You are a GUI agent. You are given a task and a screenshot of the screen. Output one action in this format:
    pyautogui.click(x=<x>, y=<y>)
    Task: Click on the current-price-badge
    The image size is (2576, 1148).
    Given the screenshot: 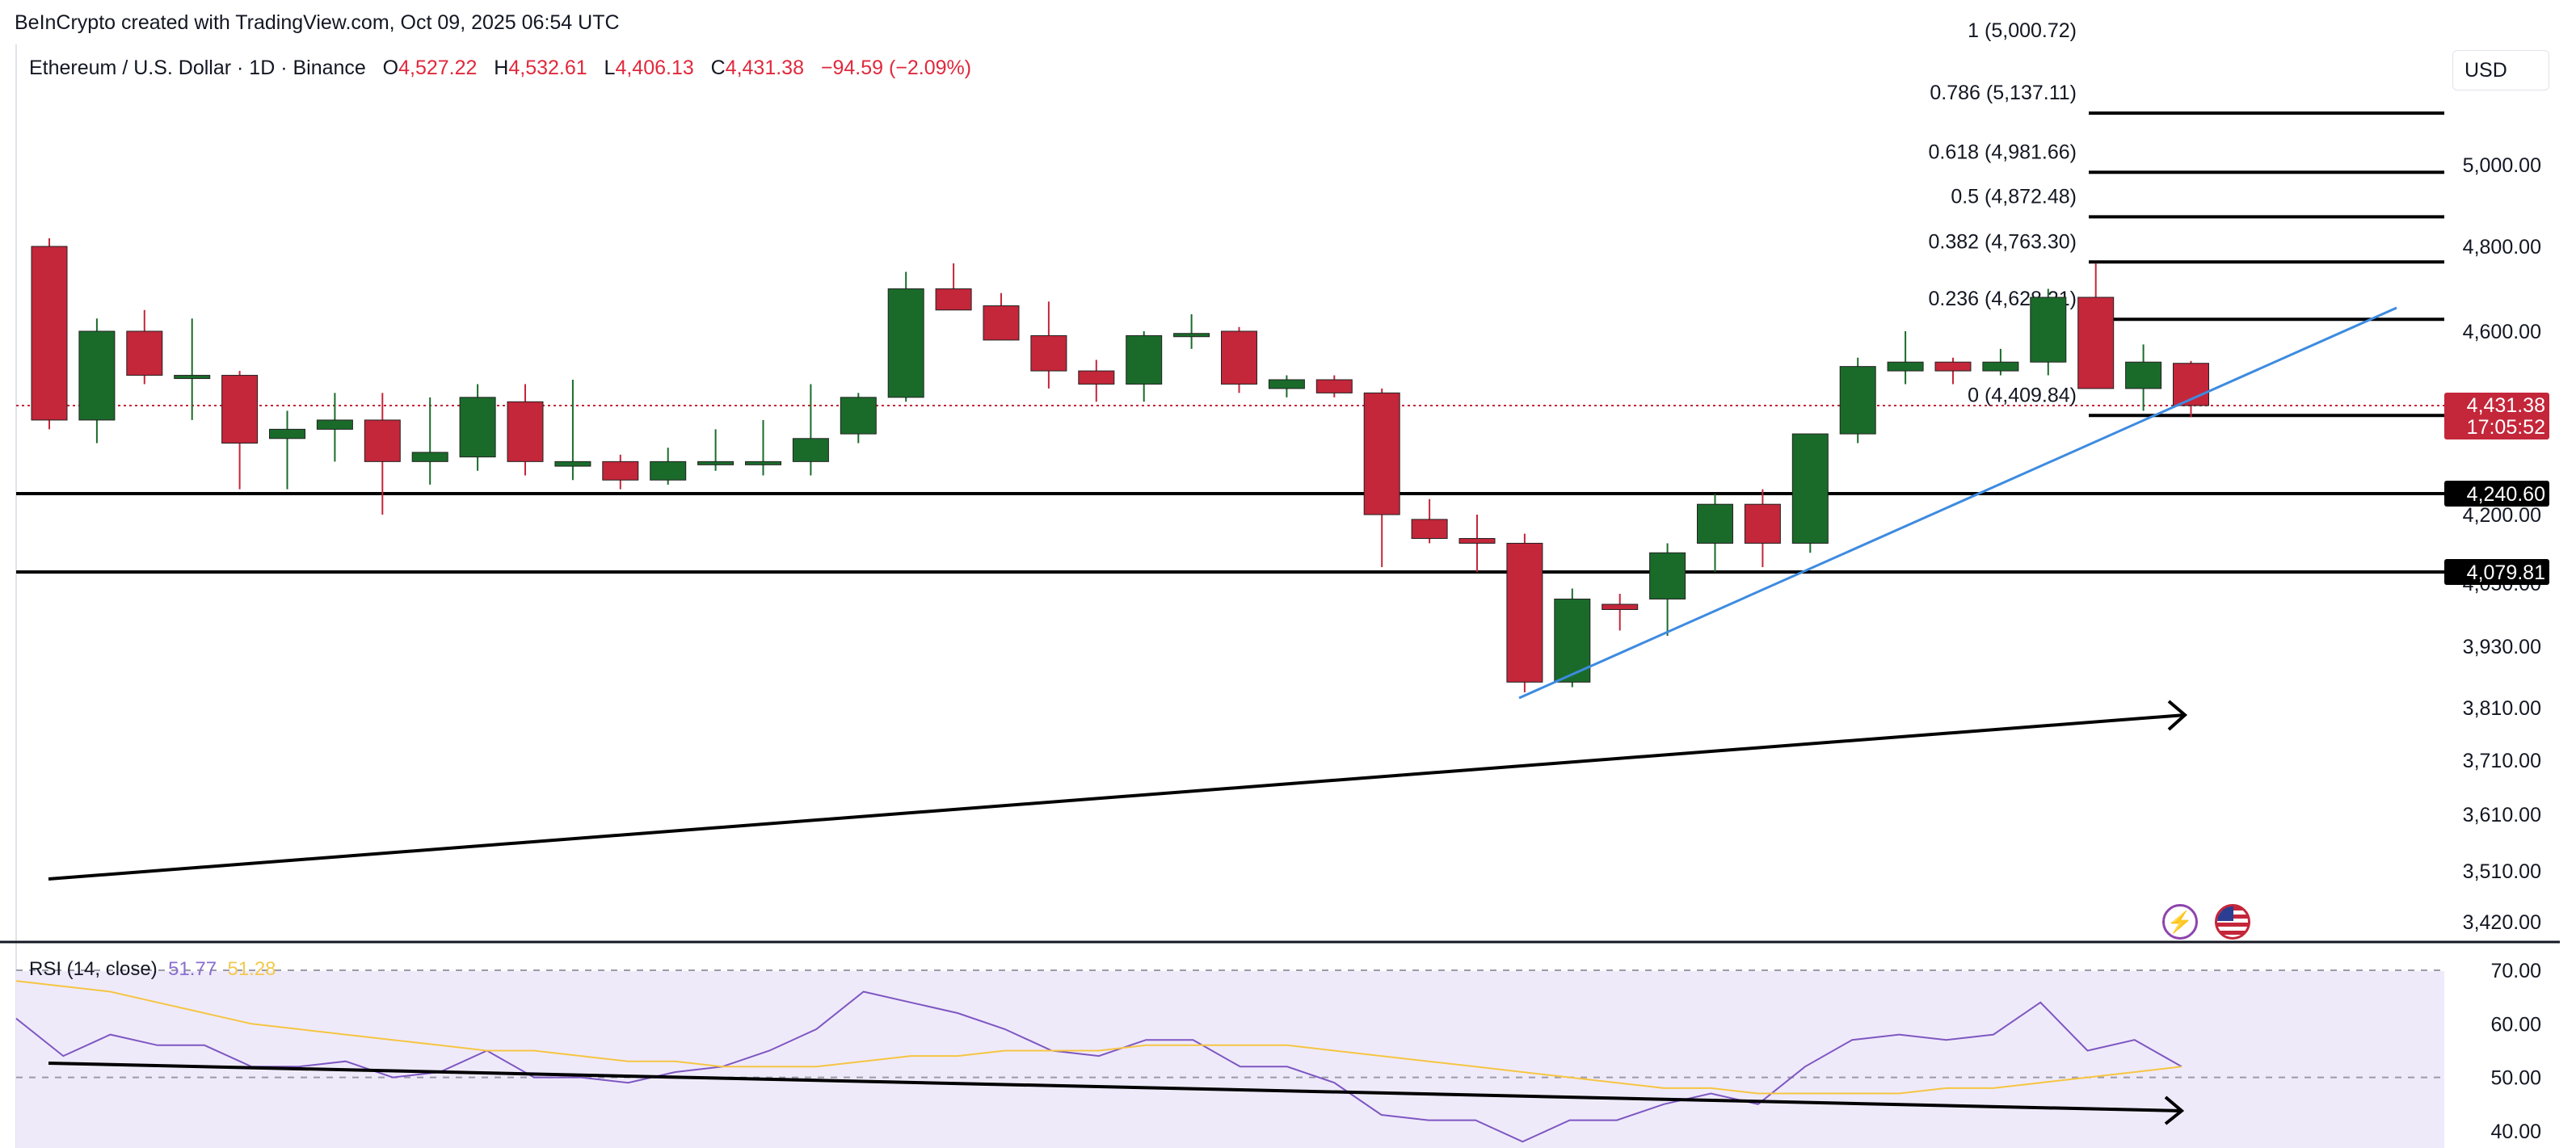 What is the action you would take?
    pyautogui.click(x=2496, y=416)
    